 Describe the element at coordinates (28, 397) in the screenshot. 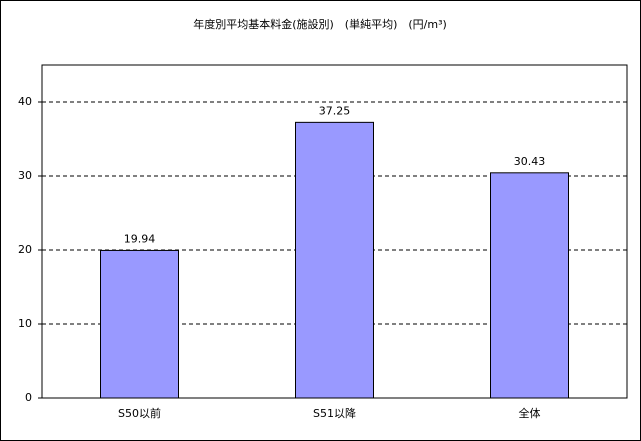

I see `y-tick-label: 0` at that location.